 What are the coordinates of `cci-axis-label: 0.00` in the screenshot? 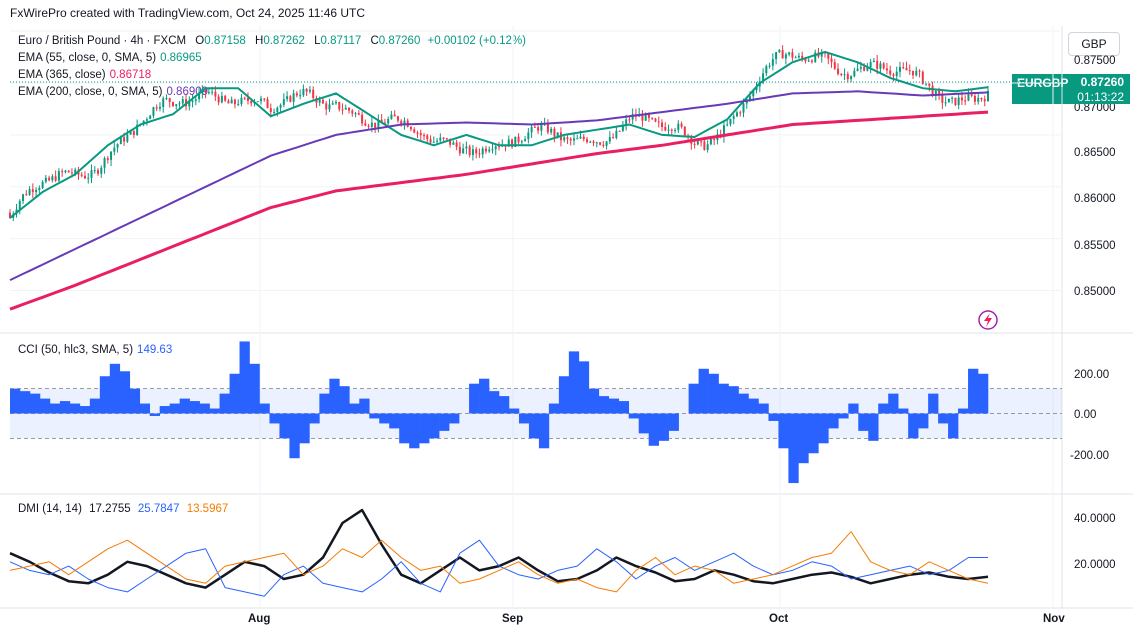 It's located at (1085, 415).